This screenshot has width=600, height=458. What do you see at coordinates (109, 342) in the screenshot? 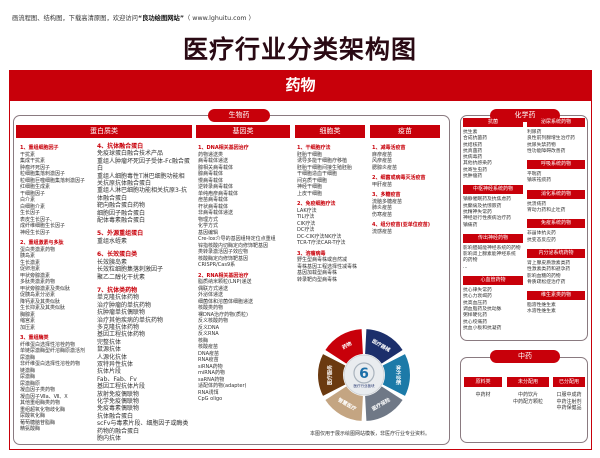
I see `list-item: 完整抗体` at bounding box center [109, 342].